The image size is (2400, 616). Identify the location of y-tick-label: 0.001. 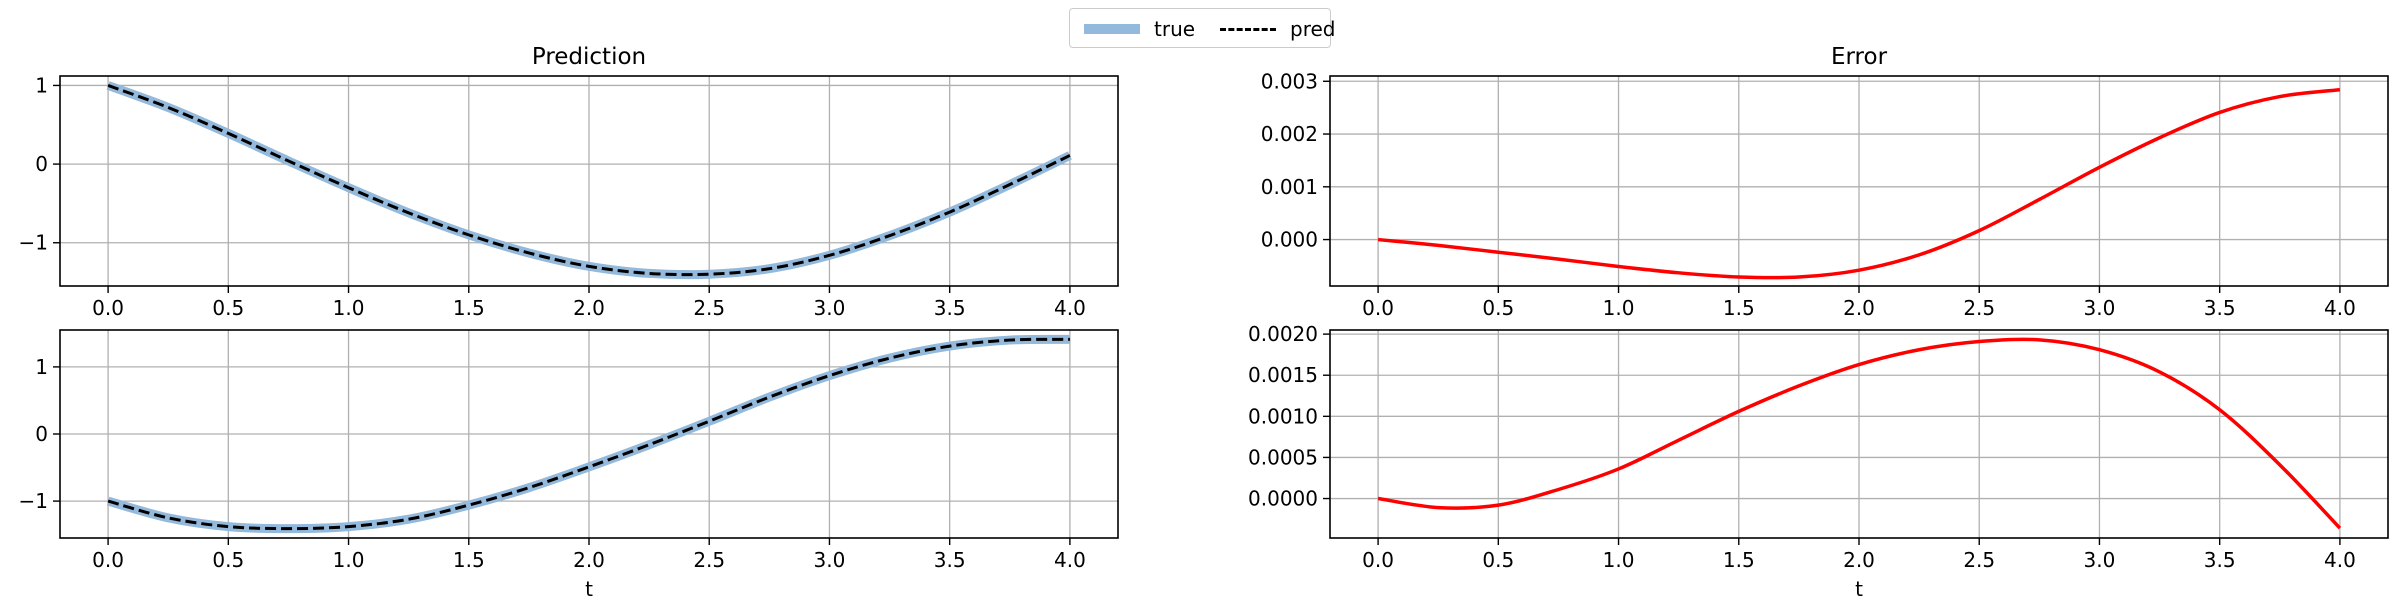
(1289, 187).